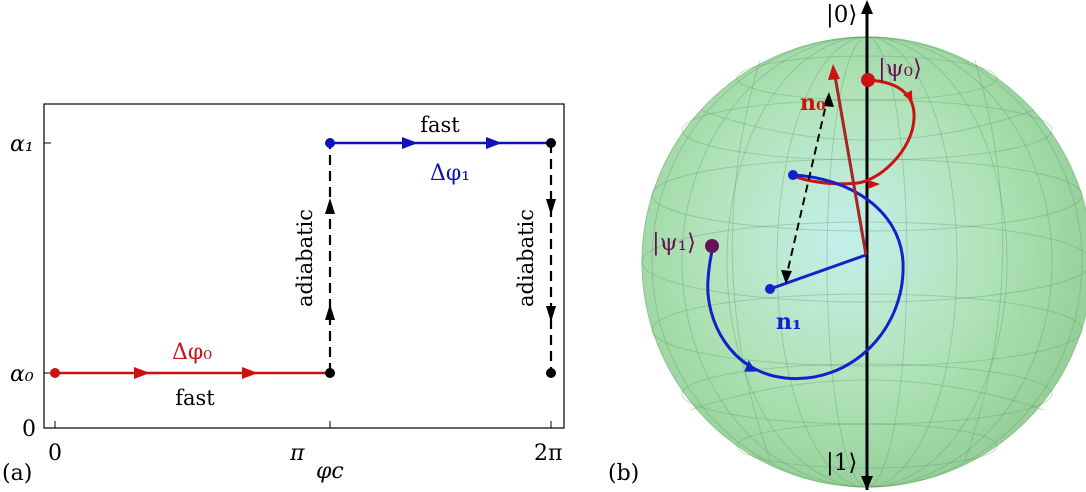 The width and height of the screenshot is (1086, 492). What do you see at coordinates (813, 103) in the screenshot?
I see `n0-label: n₀` at bounding box center [813, 103].